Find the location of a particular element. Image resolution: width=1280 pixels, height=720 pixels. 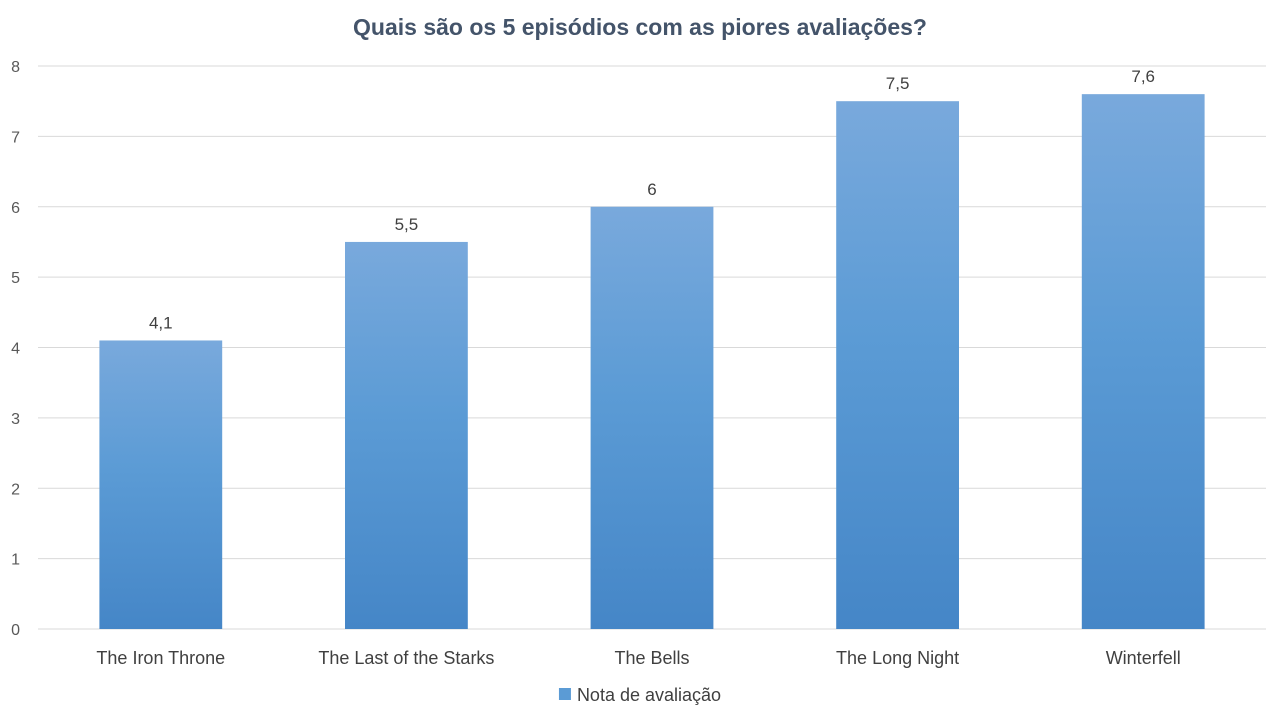

data-label: 5,5 is located at coordinates (407, 224).